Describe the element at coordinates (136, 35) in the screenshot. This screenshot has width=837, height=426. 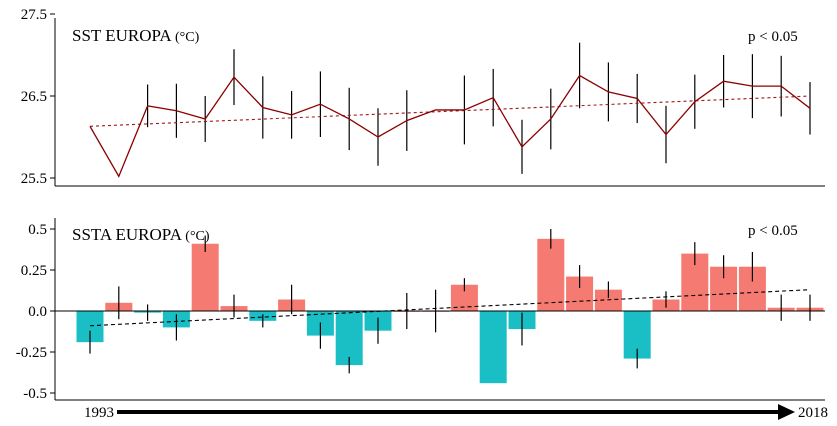
I see `sst-title: SST EUROPA (°C)` at that location.